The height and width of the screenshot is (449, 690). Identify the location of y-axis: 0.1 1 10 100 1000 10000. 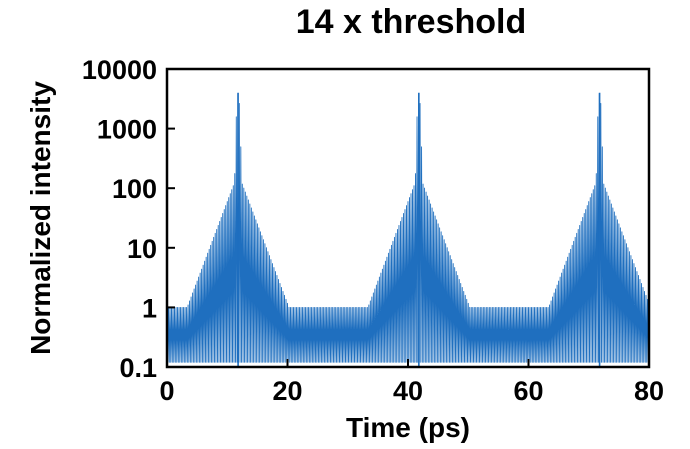
(128, 219).